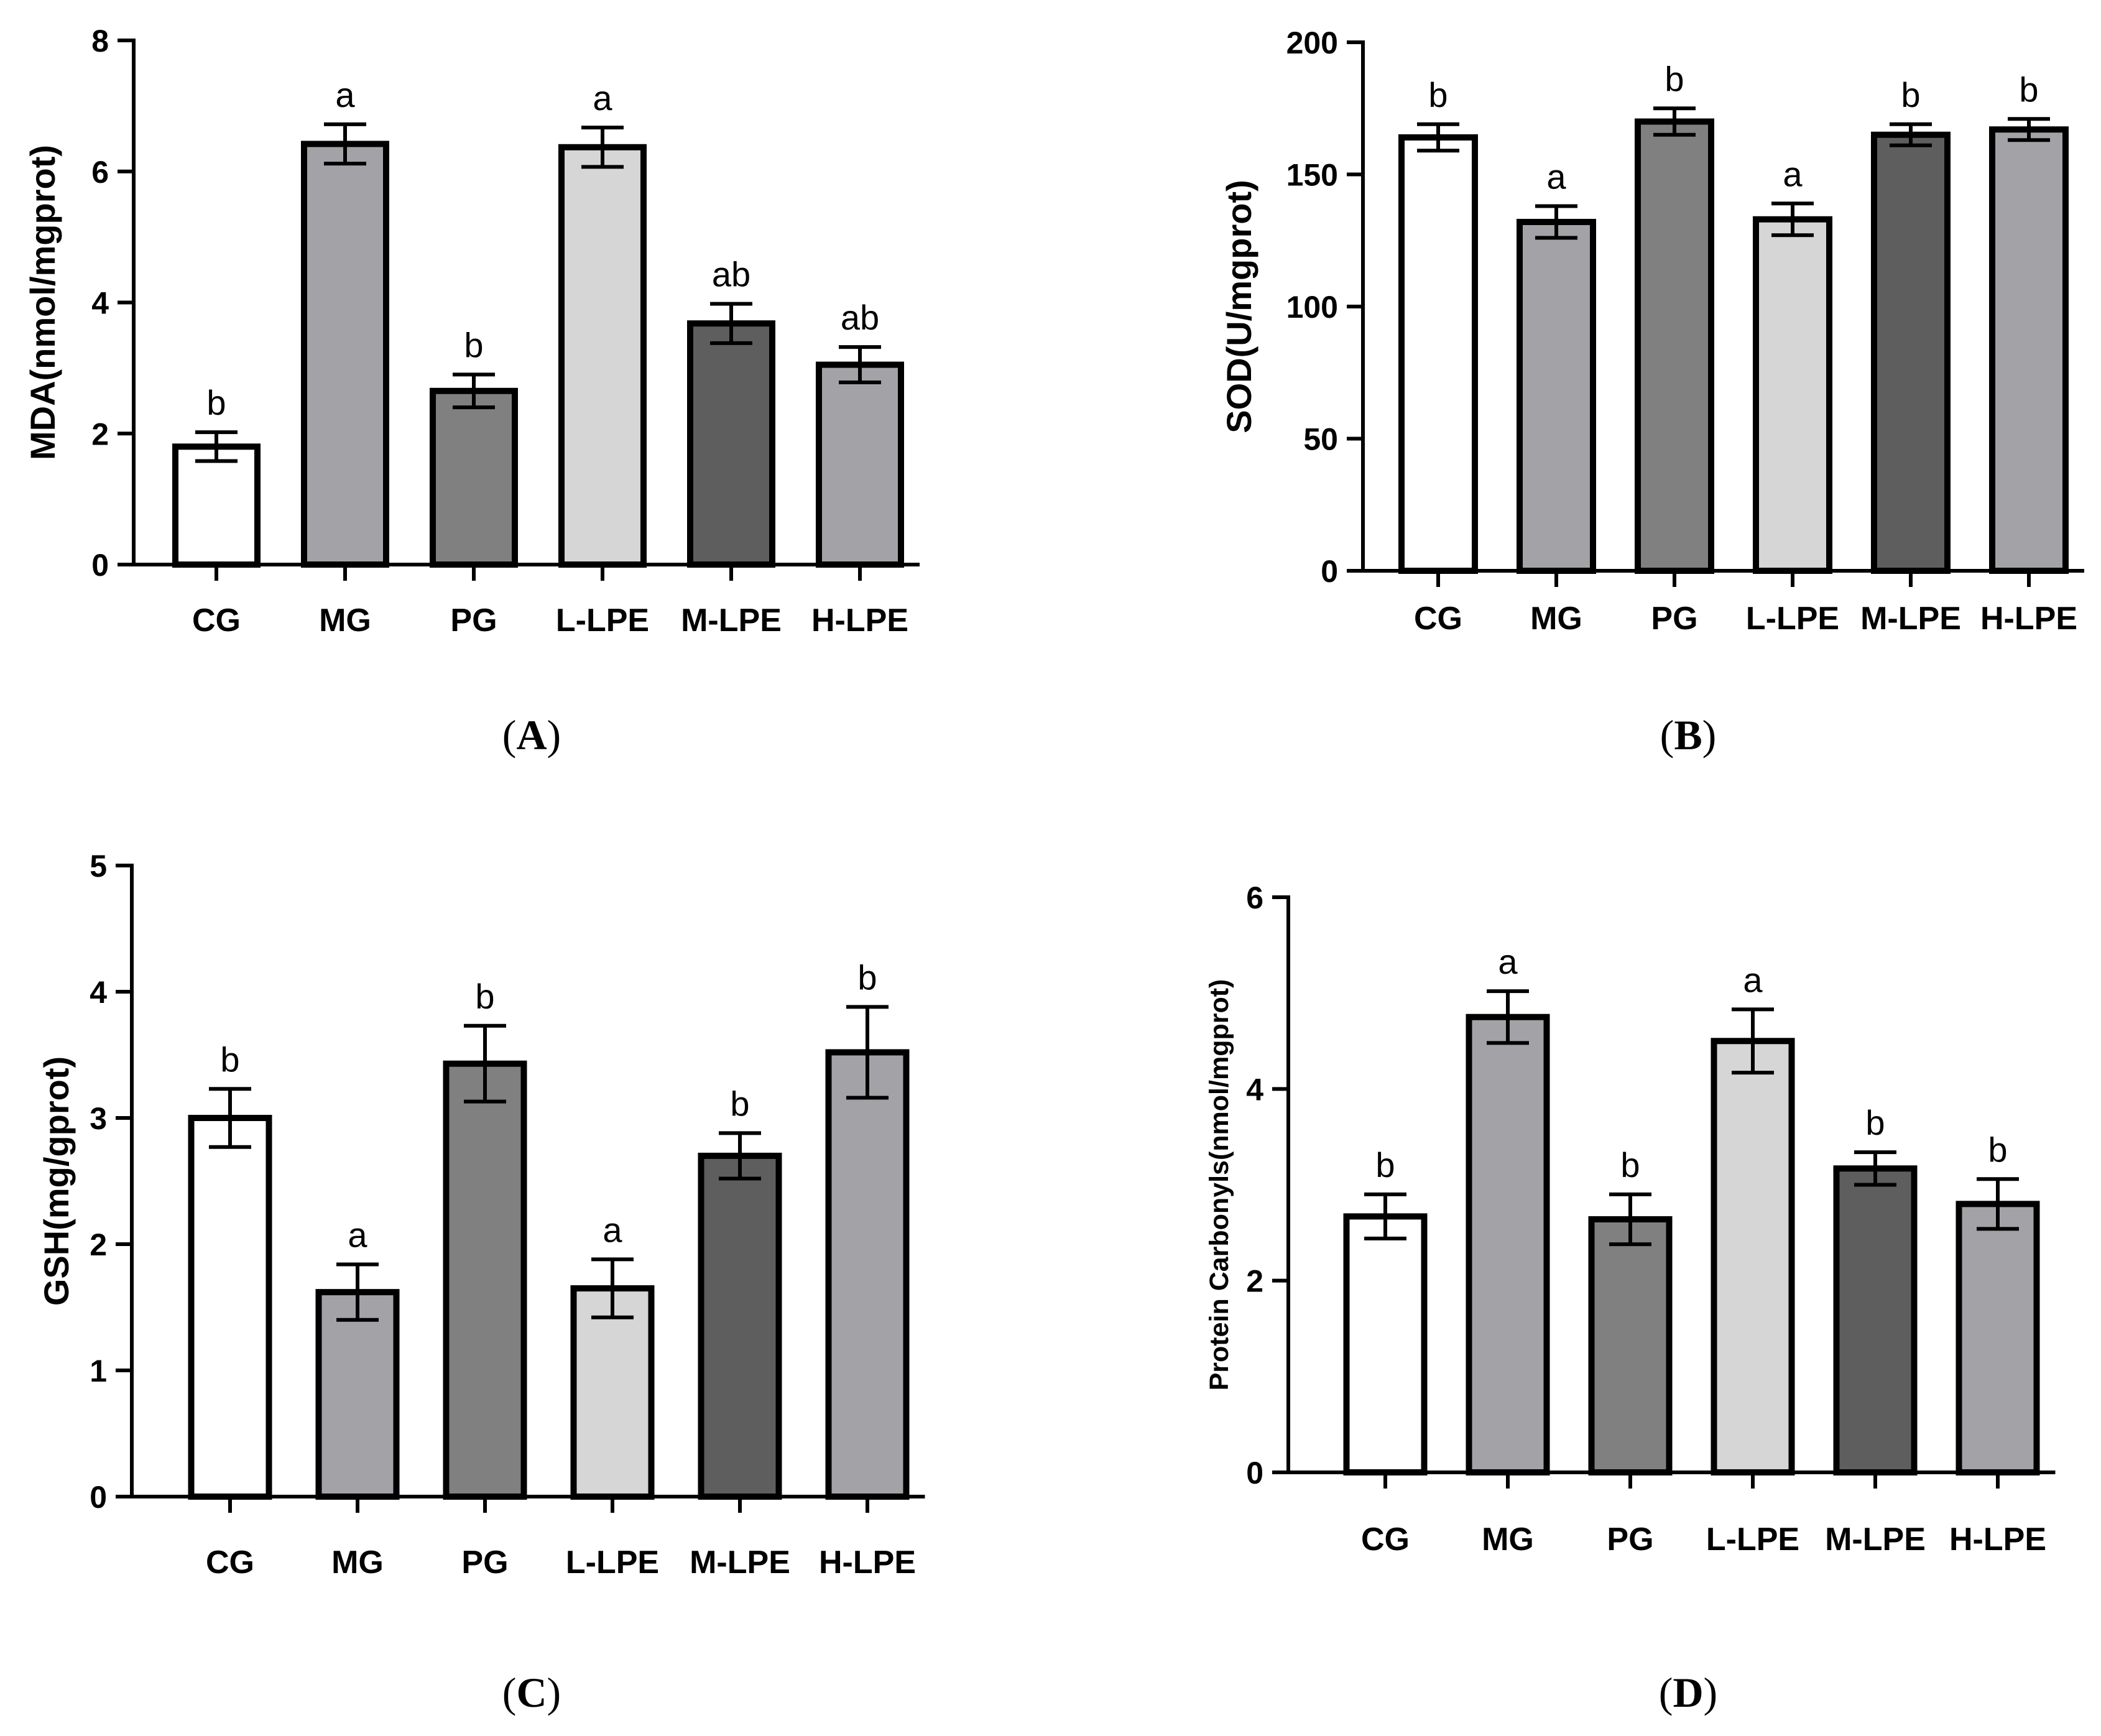  Describe the element at coordinates (357, 1562) in the screenshot. I see `x-tick-label-c: MG` at that location.